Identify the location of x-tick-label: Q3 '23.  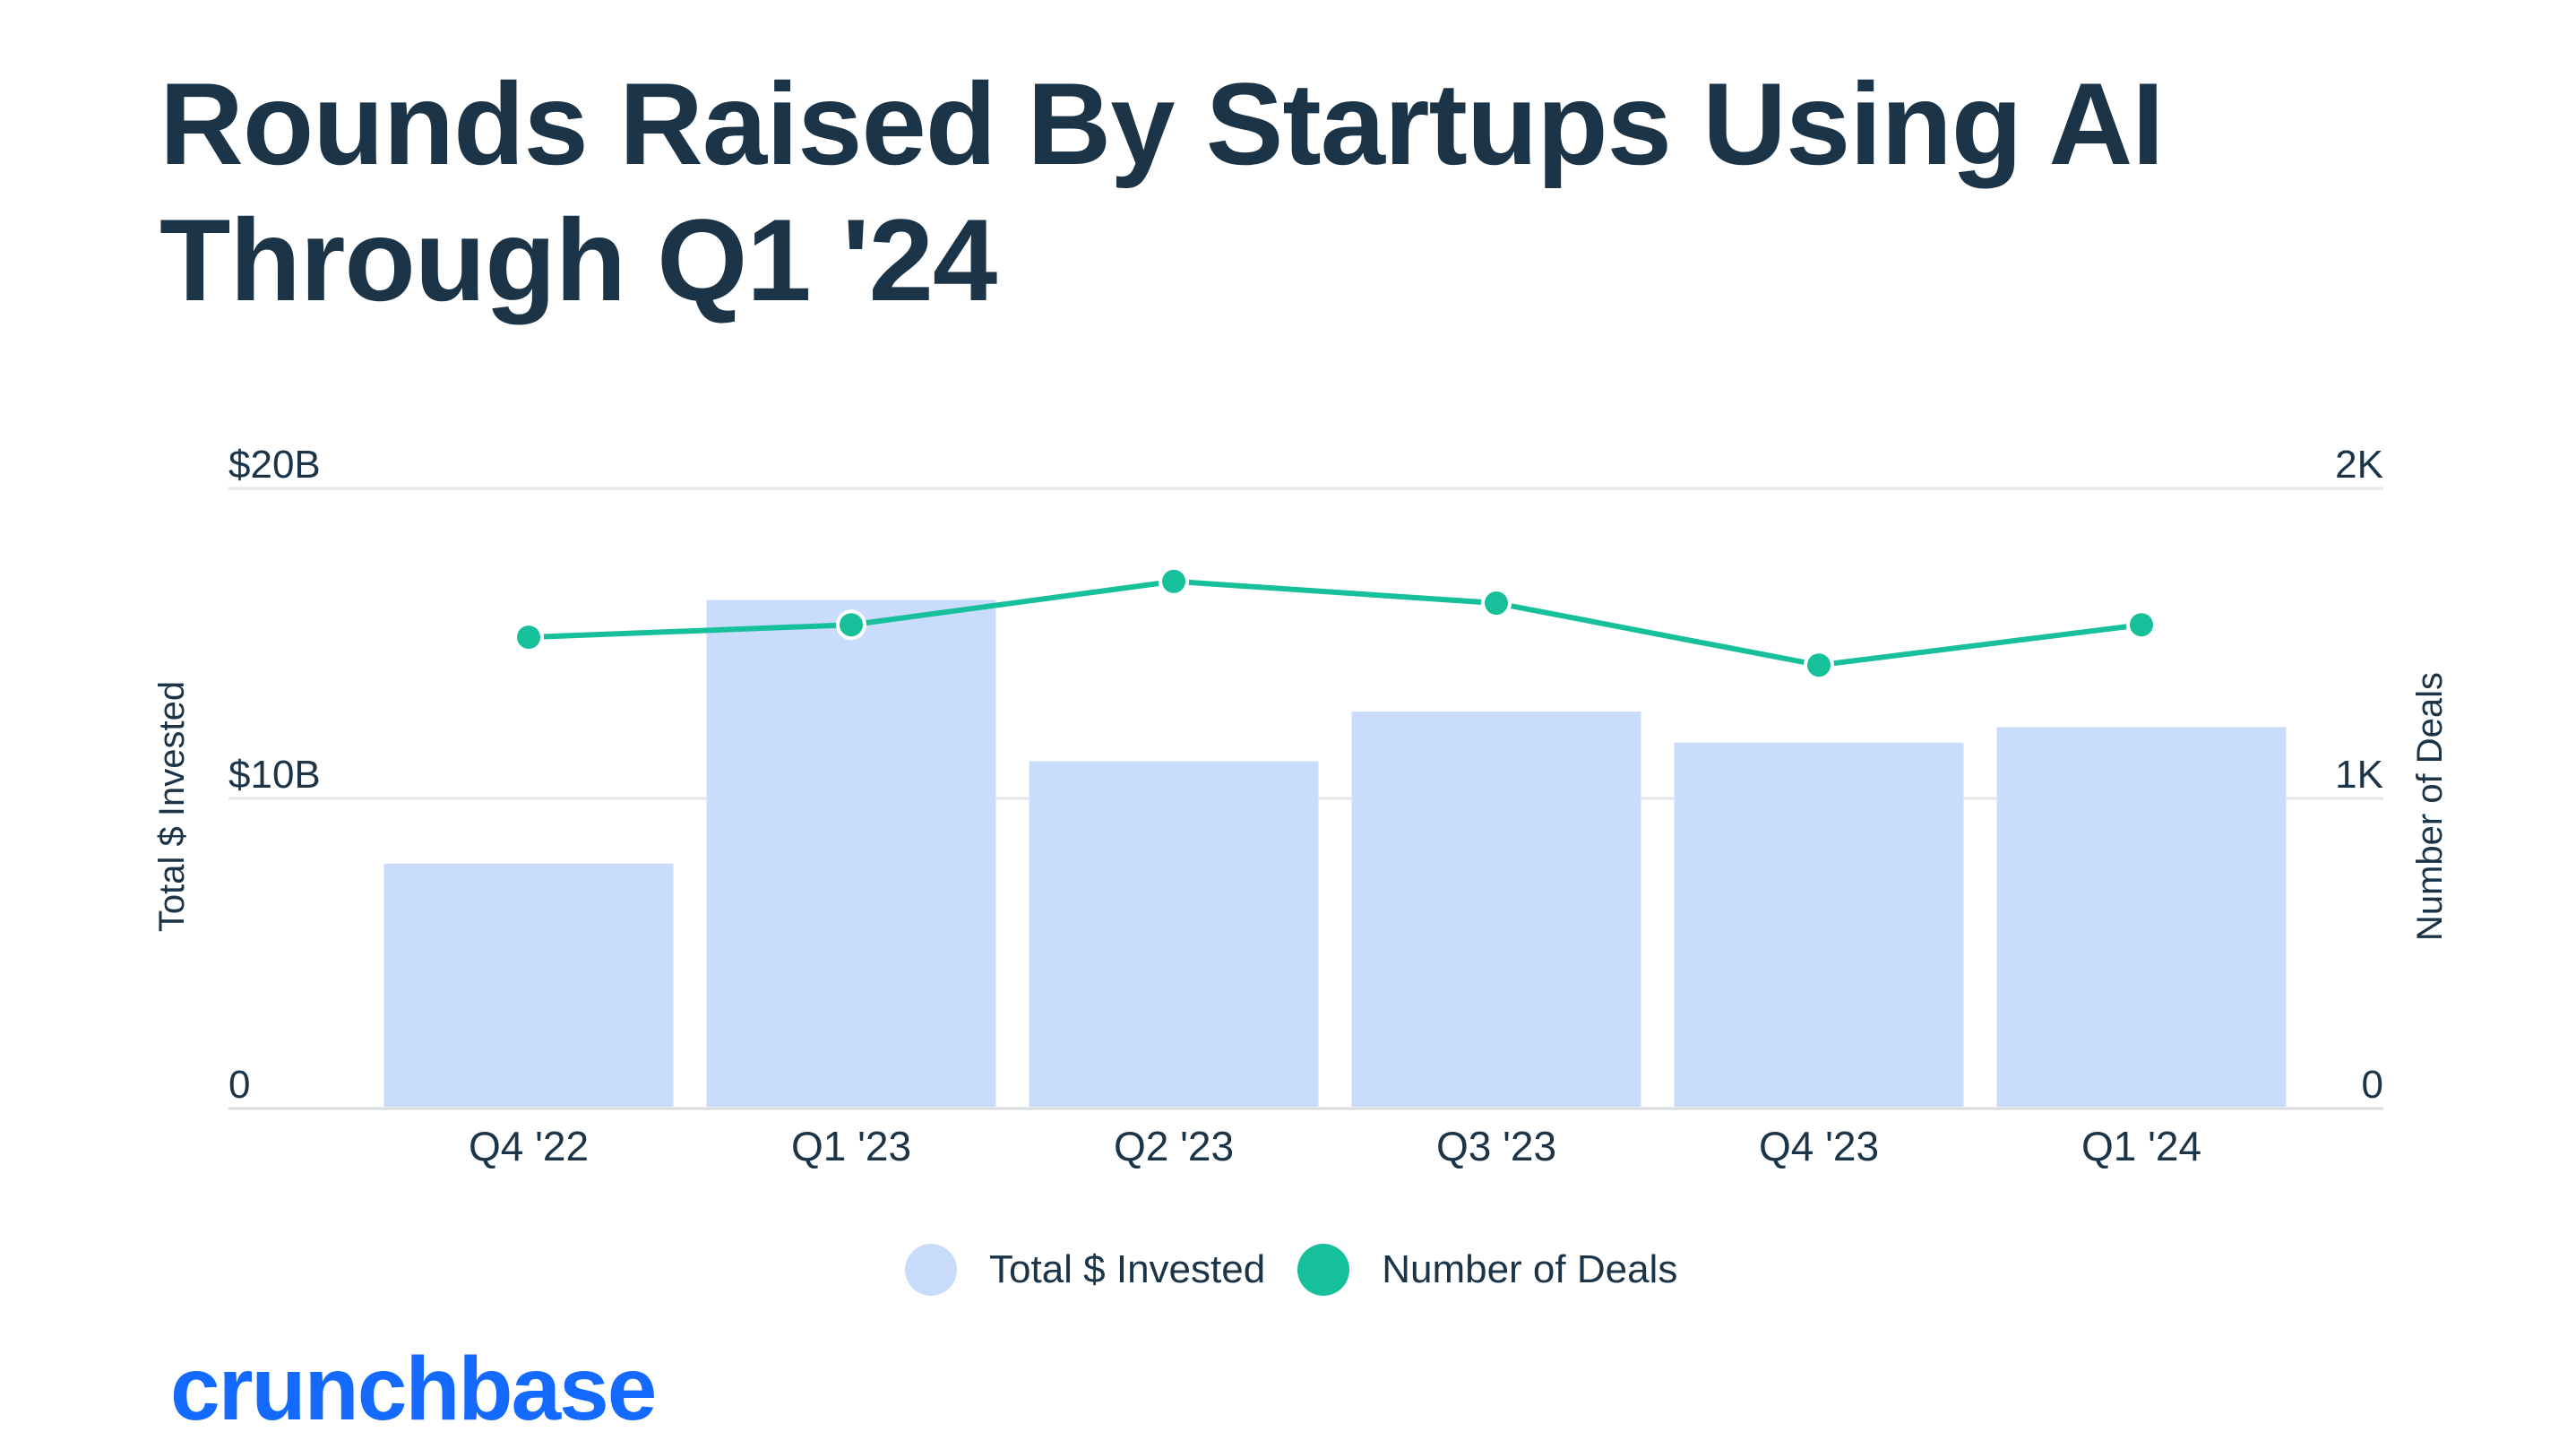
(1496, 1146).